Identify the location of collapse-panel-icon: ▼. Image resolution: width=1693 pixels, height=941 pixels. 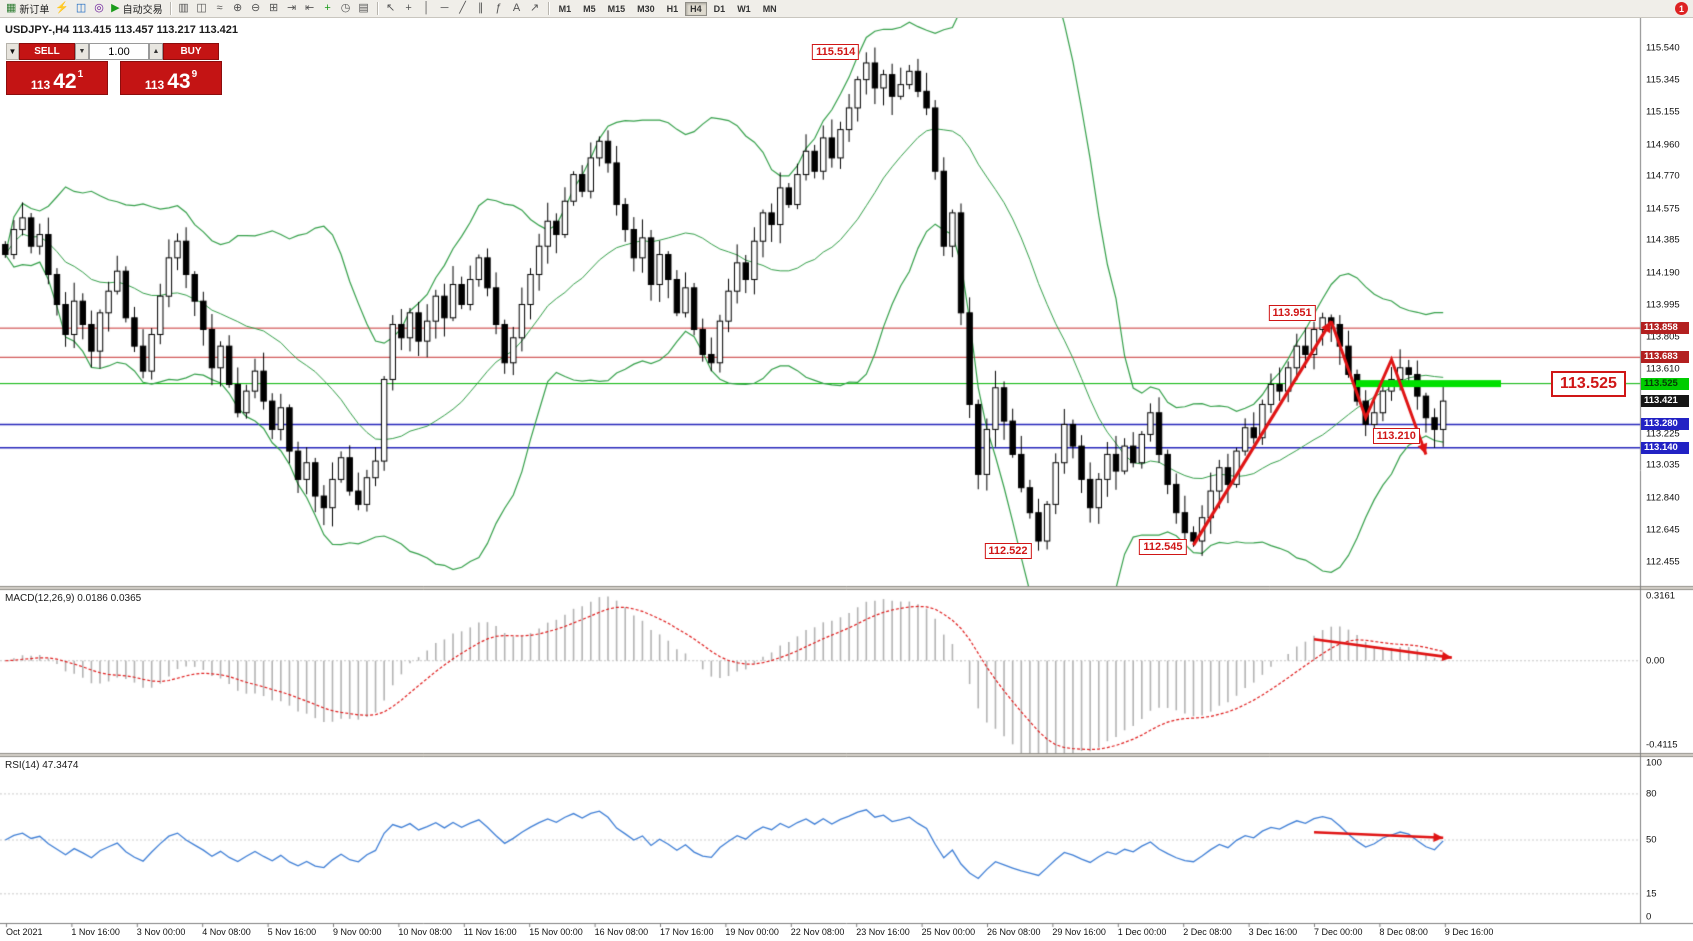
(12, 51).